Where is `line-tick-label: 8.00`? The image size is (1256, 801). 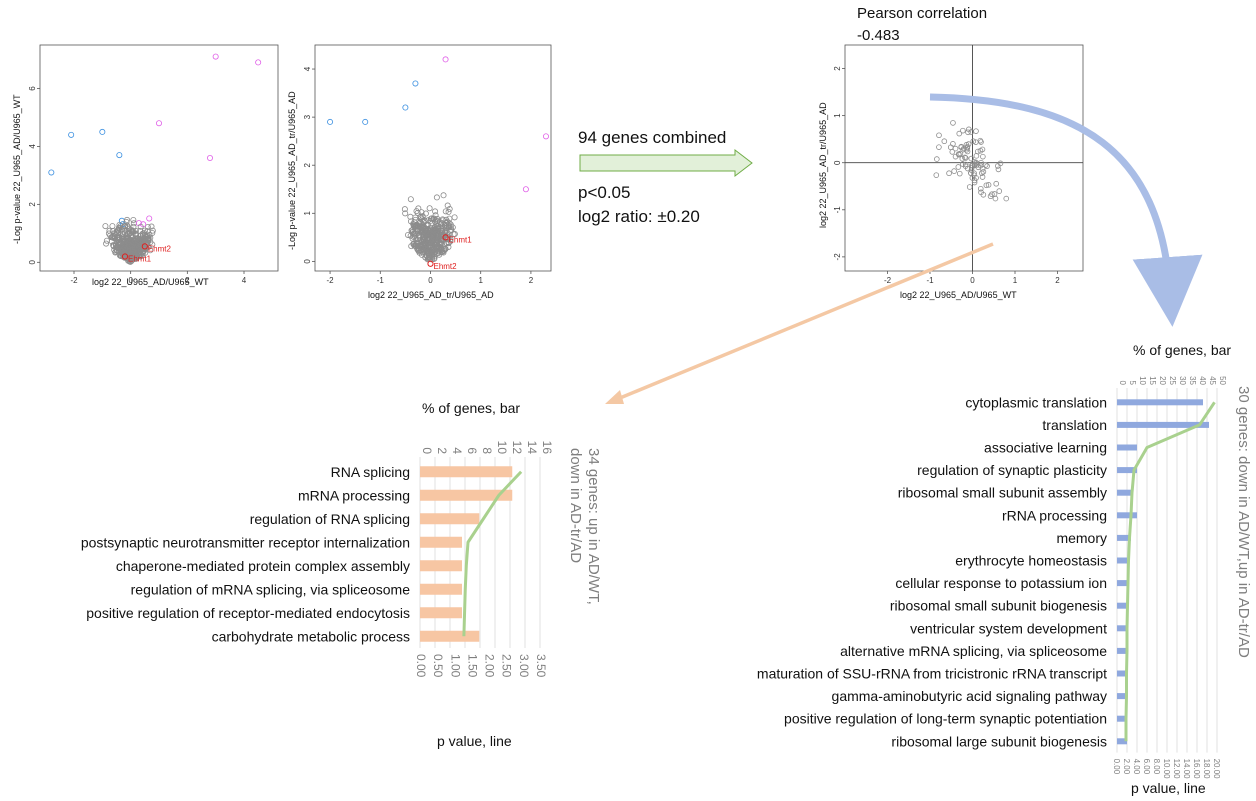
line-tick-label: 8.00 is located at coordinates (1156, 767).